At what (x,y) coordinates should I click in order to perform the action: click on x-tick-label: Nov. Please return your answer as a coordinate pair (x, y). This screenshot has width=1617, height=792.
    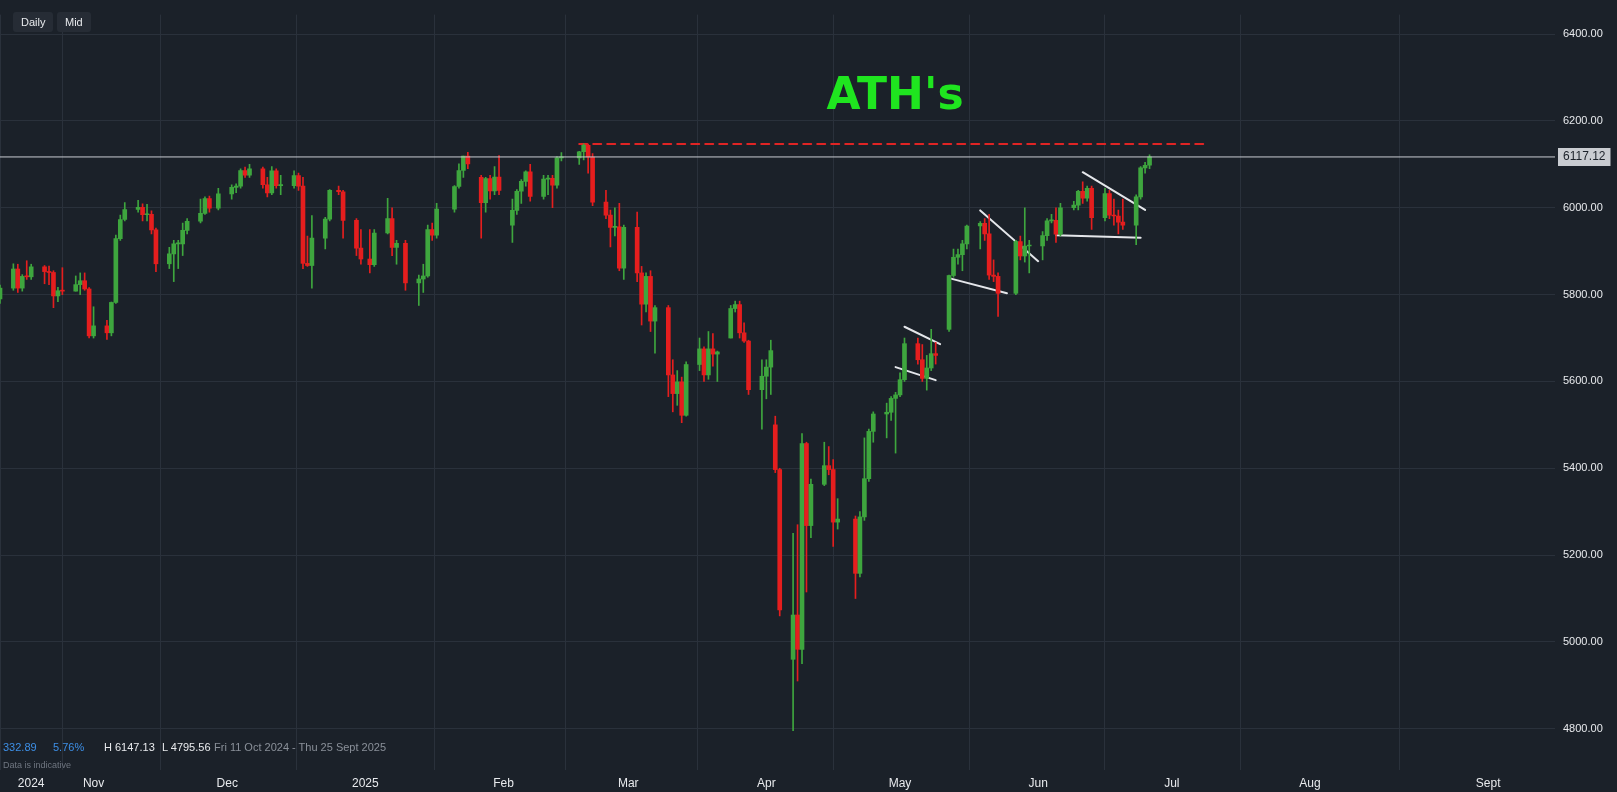
    Looking at the image, I should click on (93, 782).